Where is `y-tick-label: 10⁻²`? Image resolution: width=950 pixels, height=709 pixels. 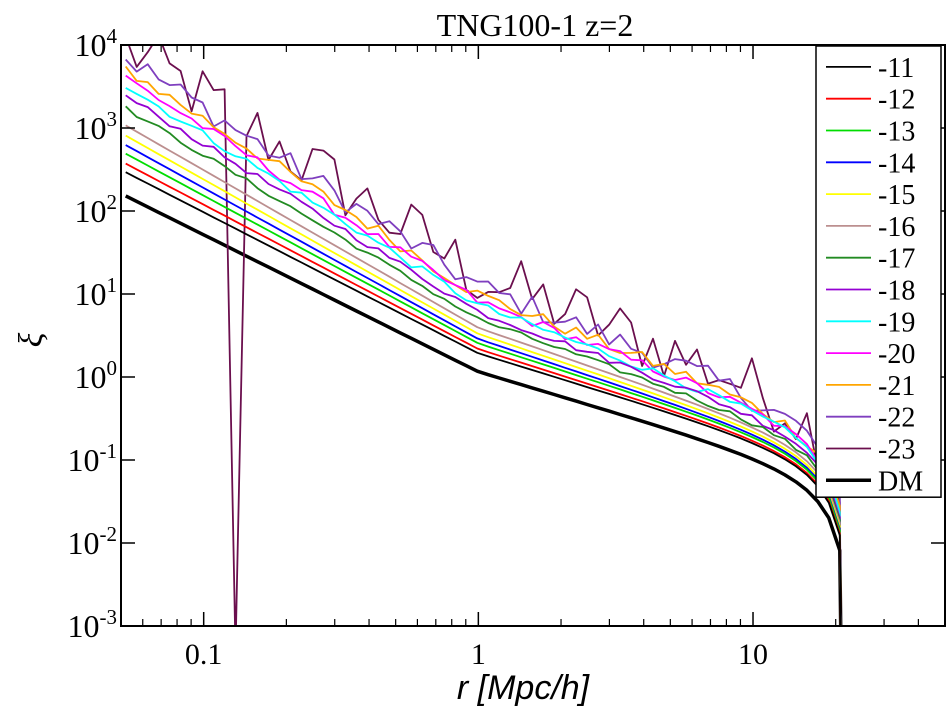
y-tick-label: 10⁻² is located at coordinates (93, 541).